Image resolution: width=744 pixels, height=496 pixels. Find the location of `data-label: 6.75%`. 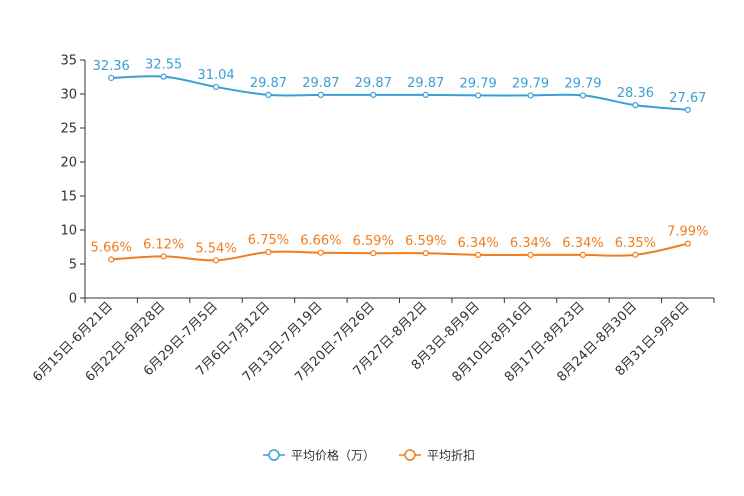

data-label: 6.75% is located at coordinates (268, 240).